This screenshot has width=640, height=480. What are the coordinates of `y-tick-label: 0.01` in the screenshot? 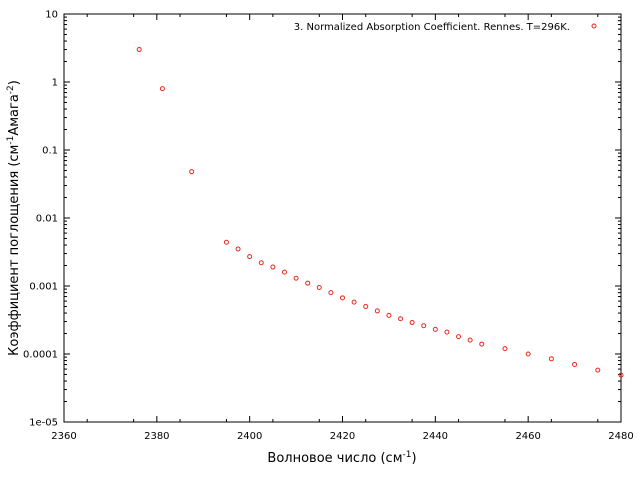 It's located at (47, 219).